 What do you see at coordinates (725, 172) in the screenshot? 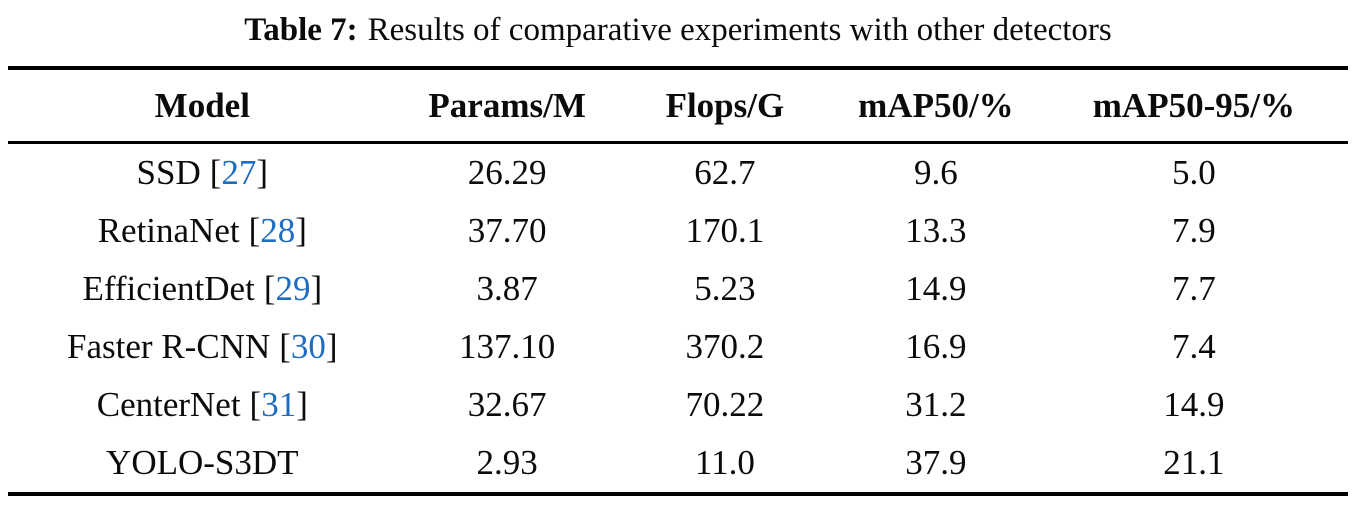
I see `value-cell: 62.7` at bounding box center [725, 172].